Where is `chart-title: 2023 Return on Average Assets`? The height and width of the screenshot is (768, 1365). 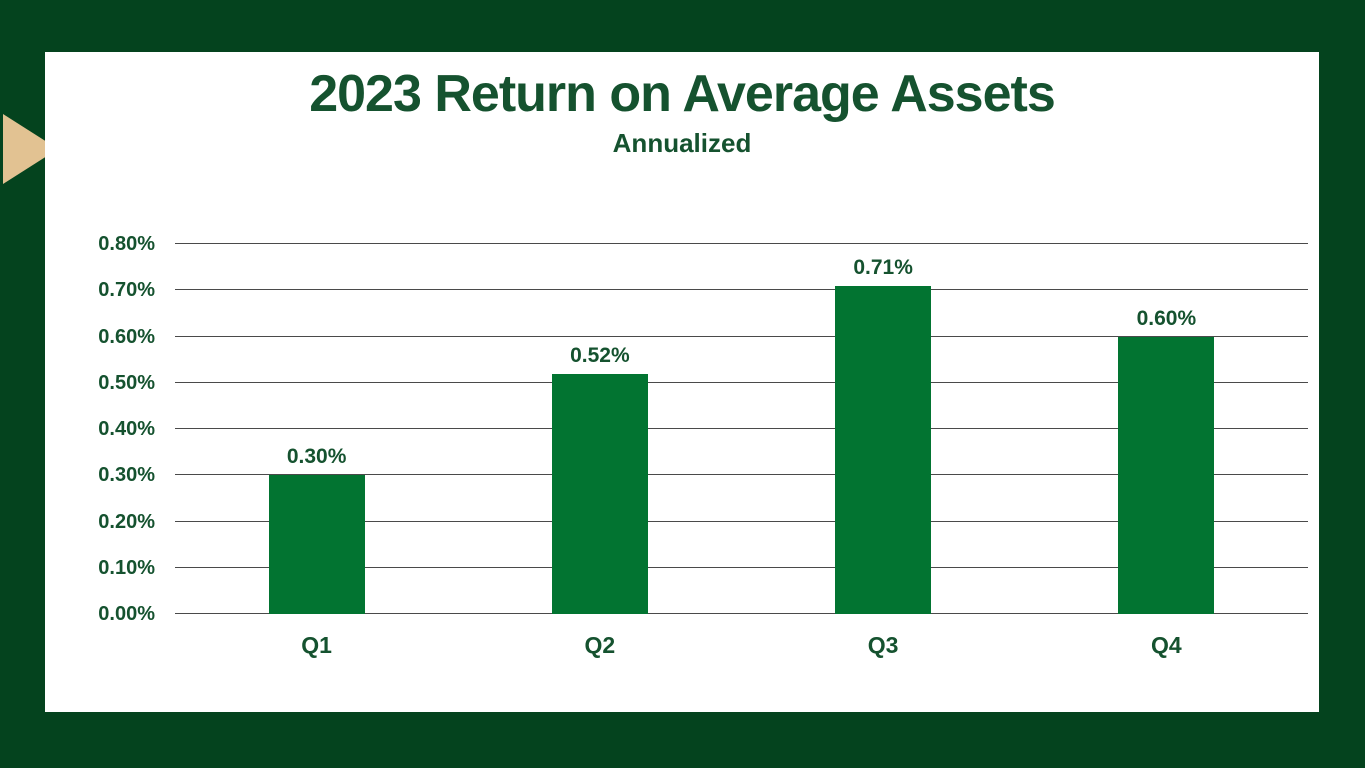 chart-title: 2023 Return on Average Assets is located at coordinates (682, 94).